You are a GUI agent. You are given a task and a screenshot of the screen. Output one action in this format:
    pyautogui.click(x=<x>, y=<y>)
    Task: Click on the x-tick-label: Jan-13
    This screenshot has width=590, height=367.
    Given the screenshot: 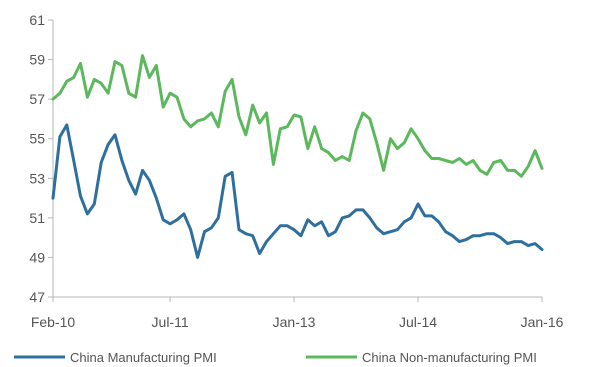 What is the action you would take?
    pyautogui.click(x=294, y=322)
    